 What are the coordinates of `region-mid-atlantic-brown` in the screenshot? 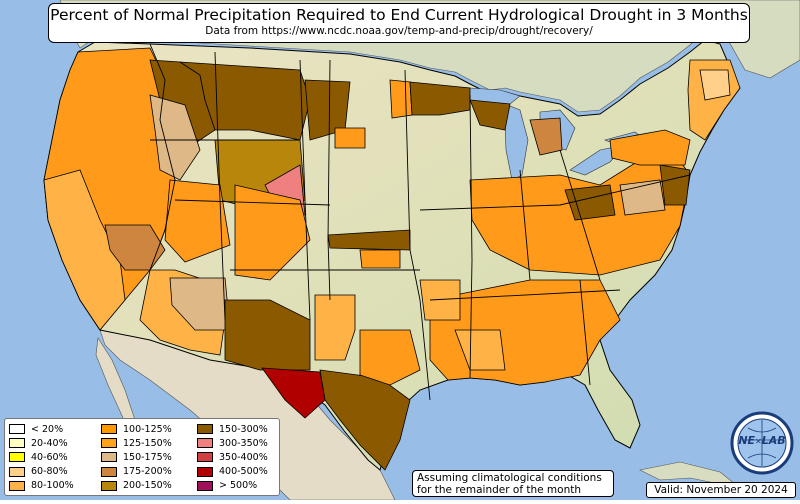 It's located at (675, 185).